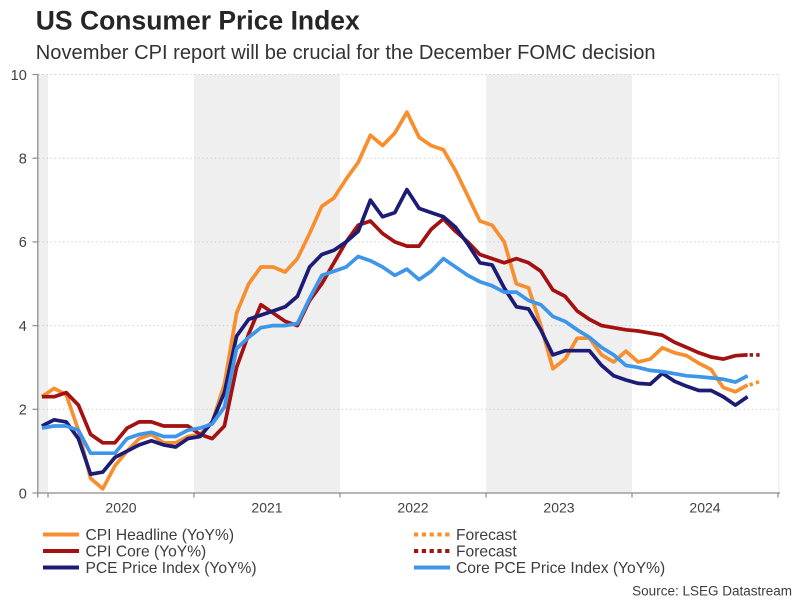 This screenshot has width=801, height=601. Describe the element at coordinates (560, 568) in the screenshot. I see `svg-text: Core PCE Price Index (YoY%)` at that location.